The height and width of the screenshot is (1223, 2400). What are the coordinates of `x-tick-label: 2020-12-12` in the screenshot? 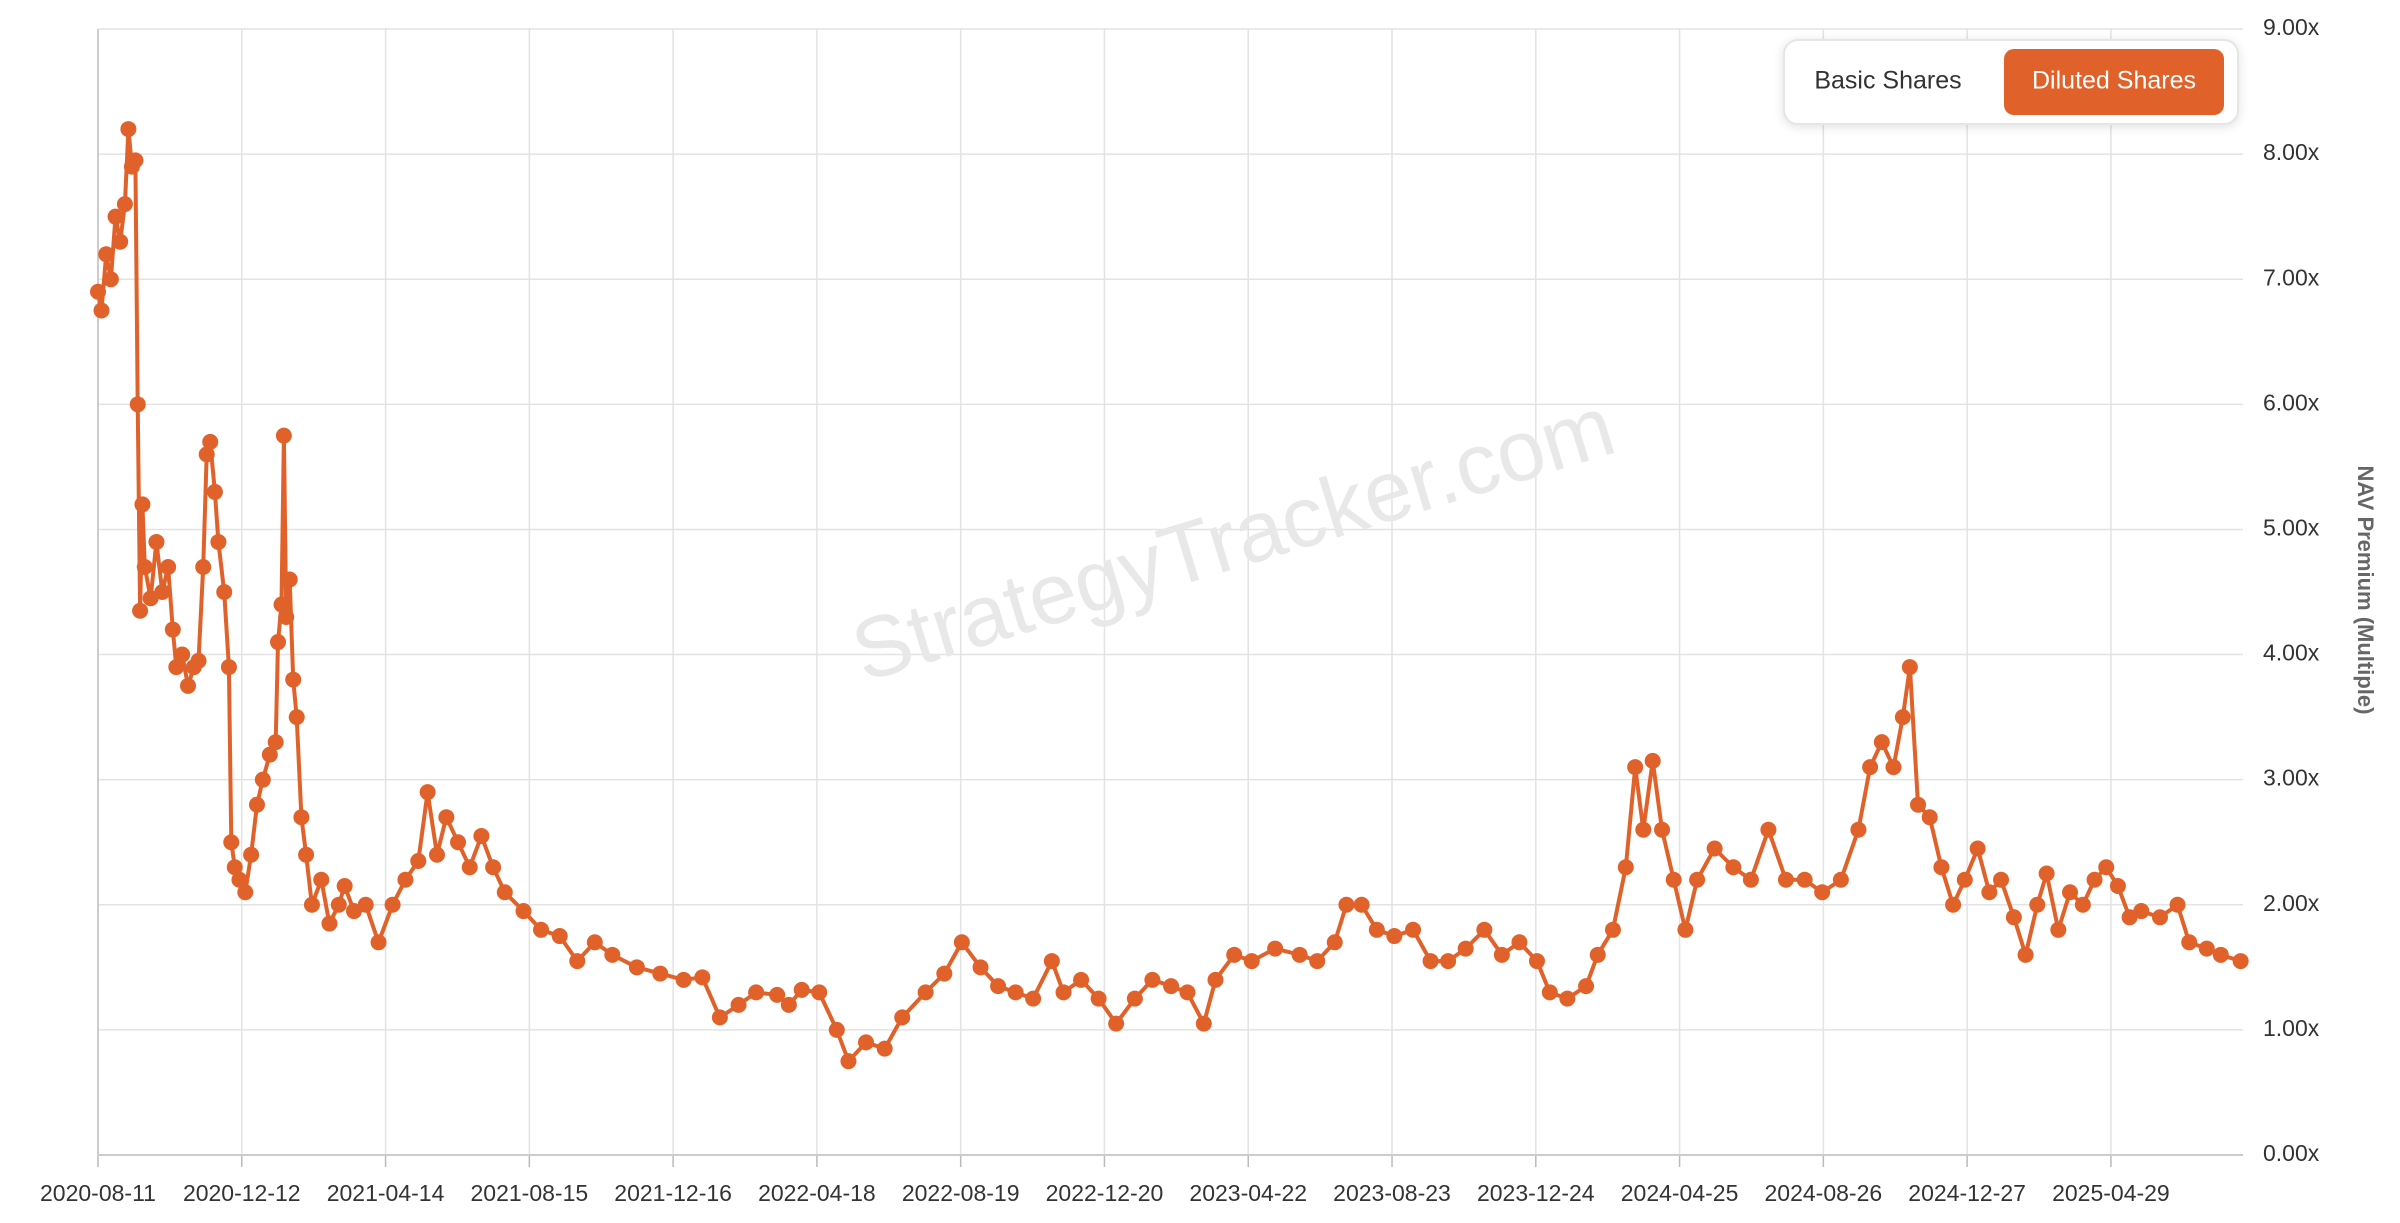 It's located at (242, 1193).